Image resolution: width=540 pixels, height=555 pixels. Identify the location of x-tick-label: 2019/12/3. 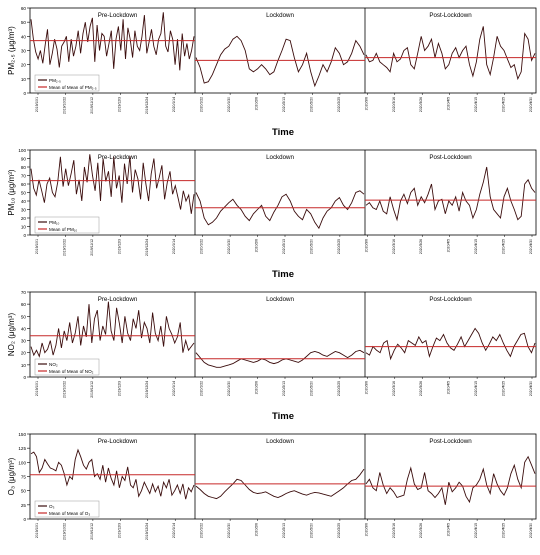
(119, 246).